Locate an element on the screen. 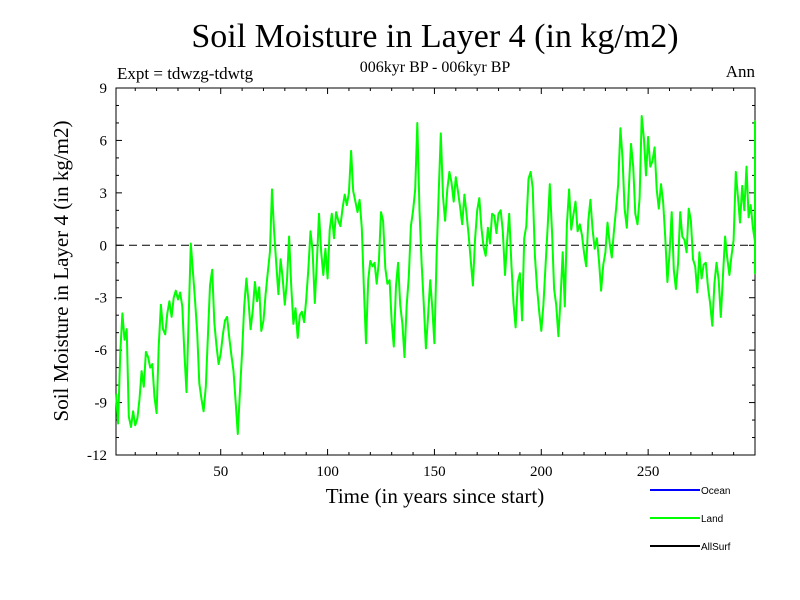 Image resolution: width=800 pixels, height=600 pixels. legend-label-ocean: Ocean is located at coordinates (715, 491).